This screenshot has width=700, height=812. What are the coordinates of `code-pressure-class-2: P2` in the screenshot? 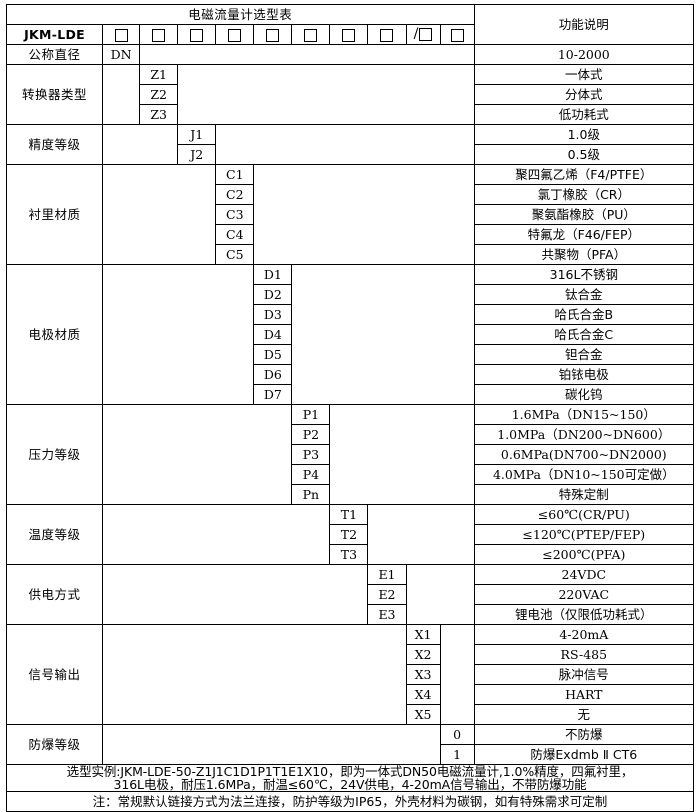 It's located at (311, 434).